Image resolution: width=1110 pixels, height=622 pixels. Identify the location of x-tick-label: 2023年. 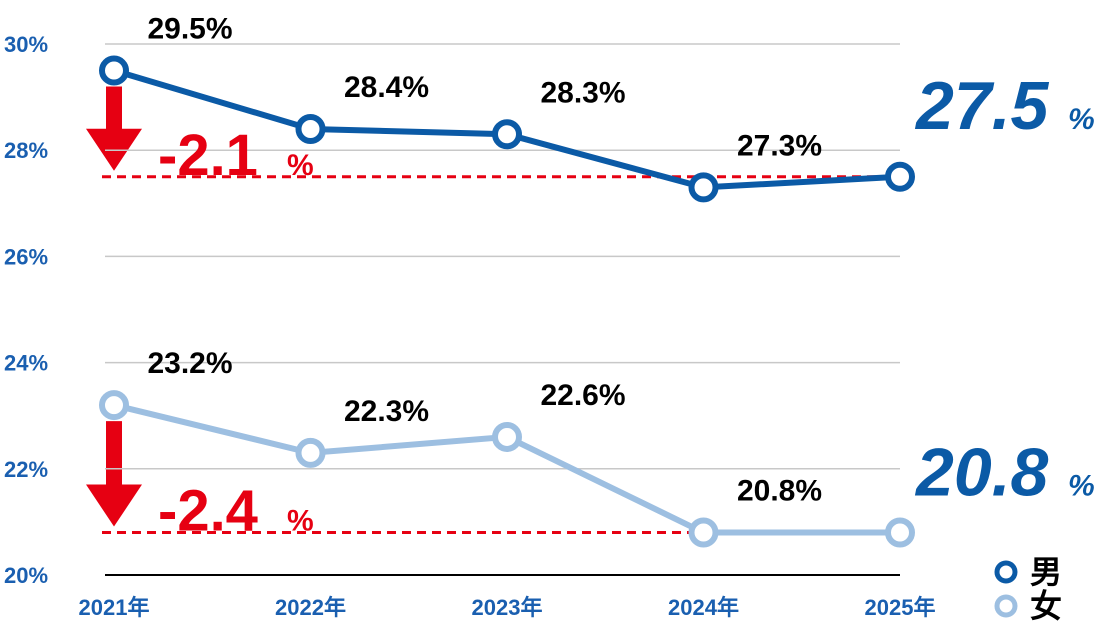
(507, 607).